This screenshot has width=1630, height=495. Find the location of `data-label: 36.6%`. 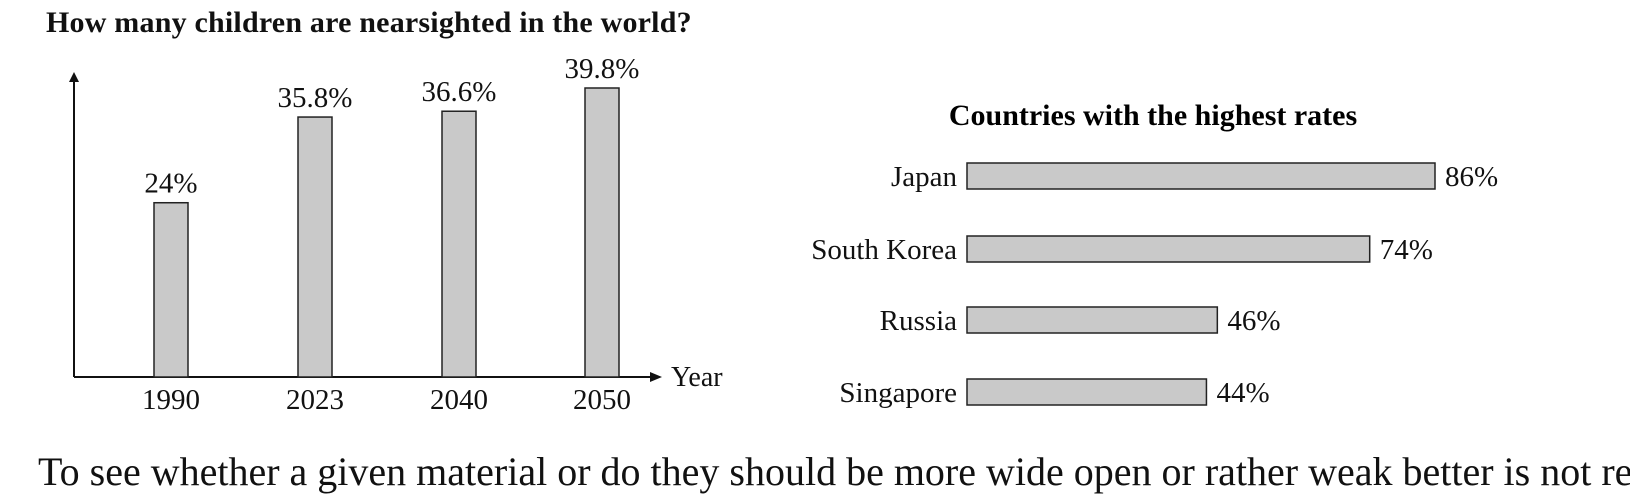

data-label: 36.6% is located at coordinates (459, 92).